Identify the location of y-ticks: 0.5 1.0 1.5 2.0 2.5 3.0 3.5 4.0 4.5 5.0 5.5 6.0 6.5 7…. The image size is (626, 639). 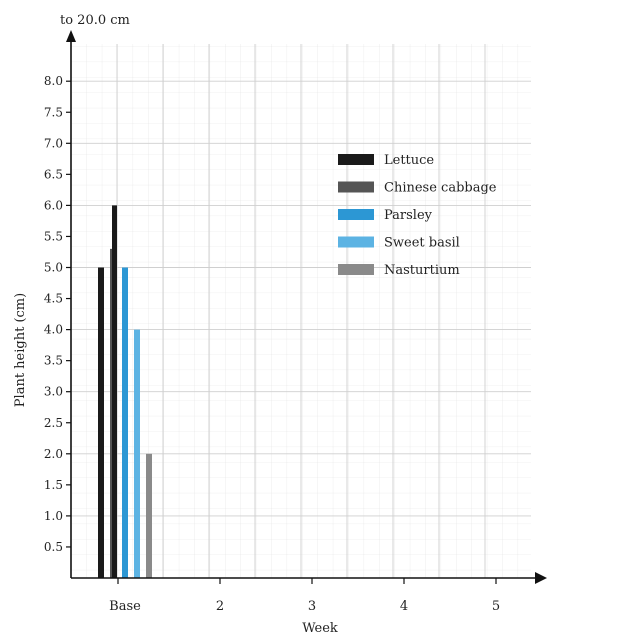
(57, 314).